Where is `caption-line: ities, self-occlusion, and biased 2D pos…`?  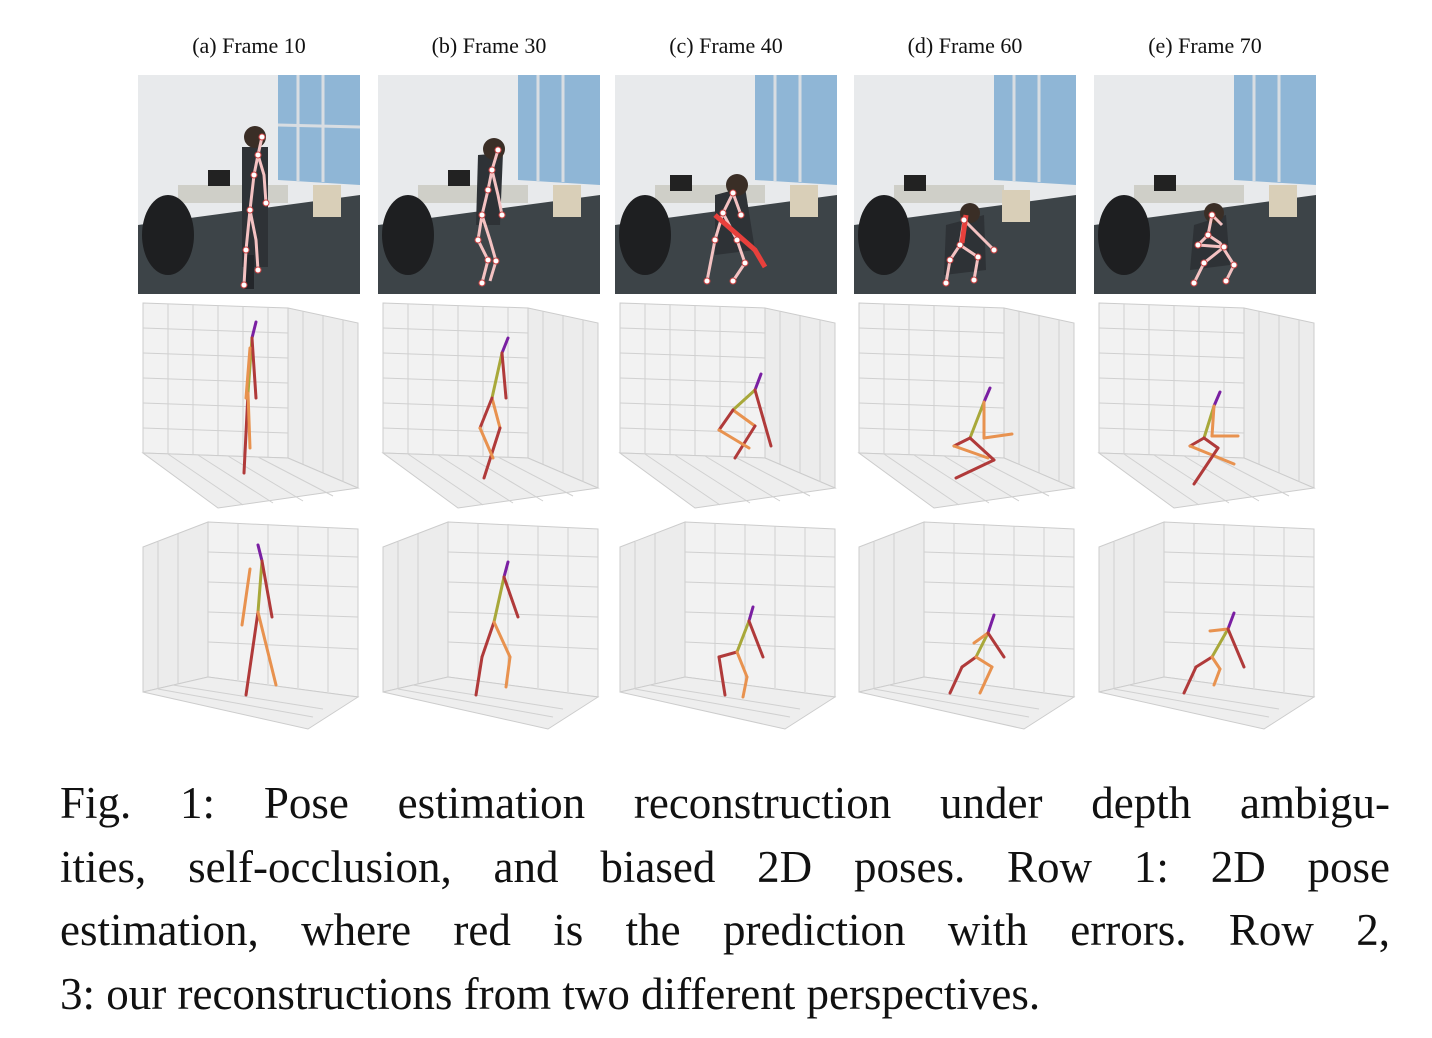
caption-line: ities, self-occlusion, and biased 2D pos… is located at coordinates (725, 866).